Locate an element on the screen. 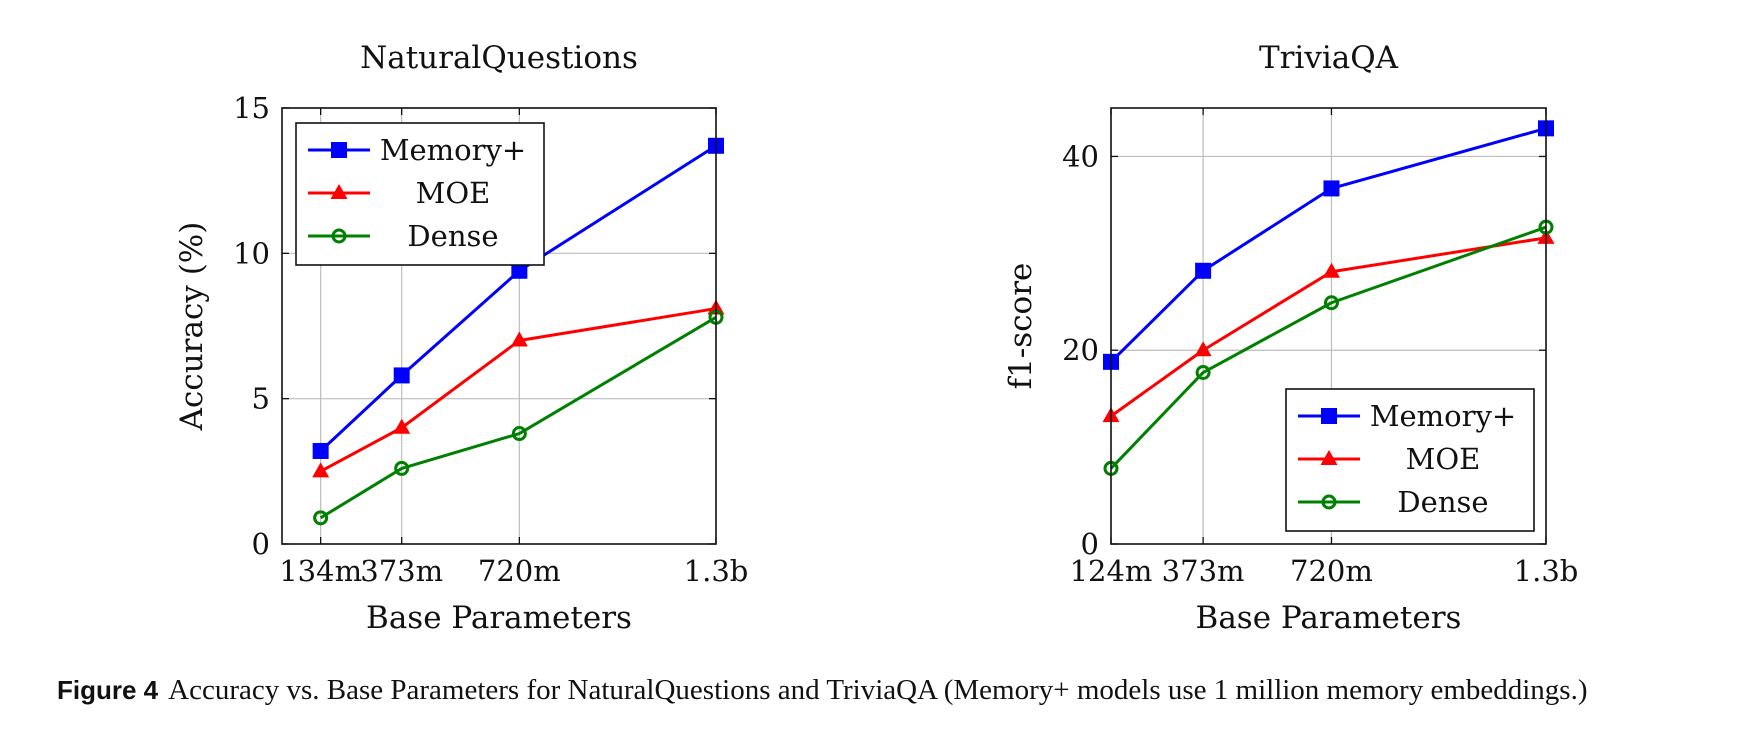  y-tick-label: 20 is located at coordinates (1080, 350).